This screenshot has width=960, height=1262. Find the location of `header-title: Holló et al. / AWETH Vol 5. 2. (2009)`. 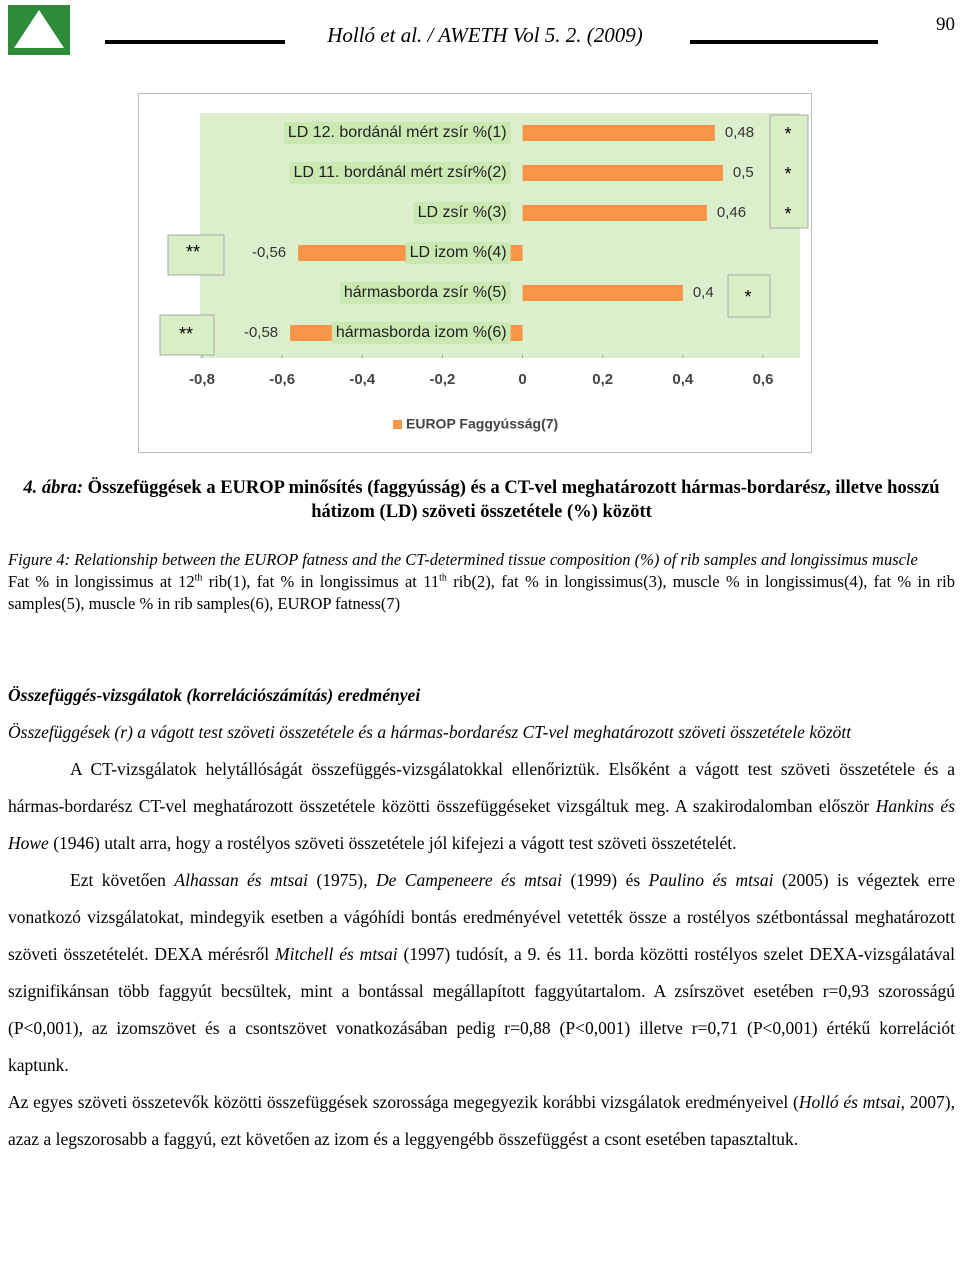

header-title: Holló et al. / AWETH Vol 5. 2. (2009) is located at coordinates (484, 35).